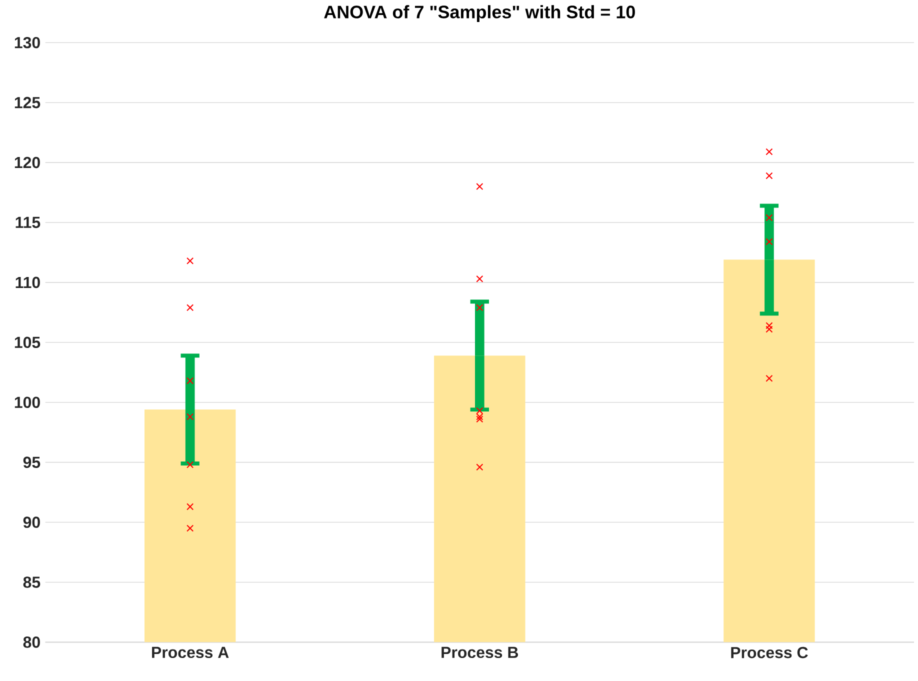  I want to click on y-tick-label: 120, so click(27, 162).